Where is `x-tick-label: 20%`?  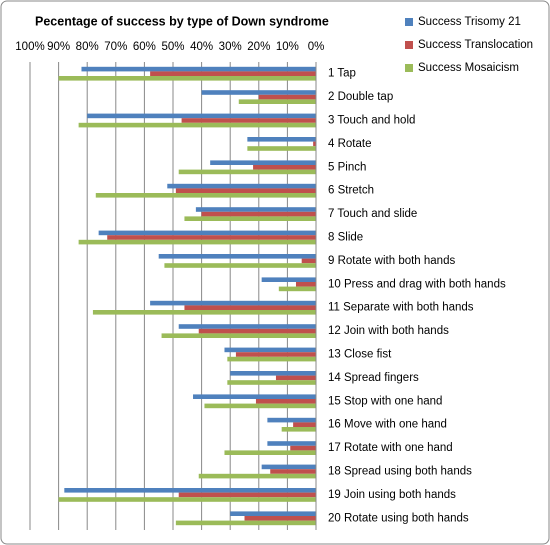
x-tick-label: 20% is located at coordinates (258, 47).